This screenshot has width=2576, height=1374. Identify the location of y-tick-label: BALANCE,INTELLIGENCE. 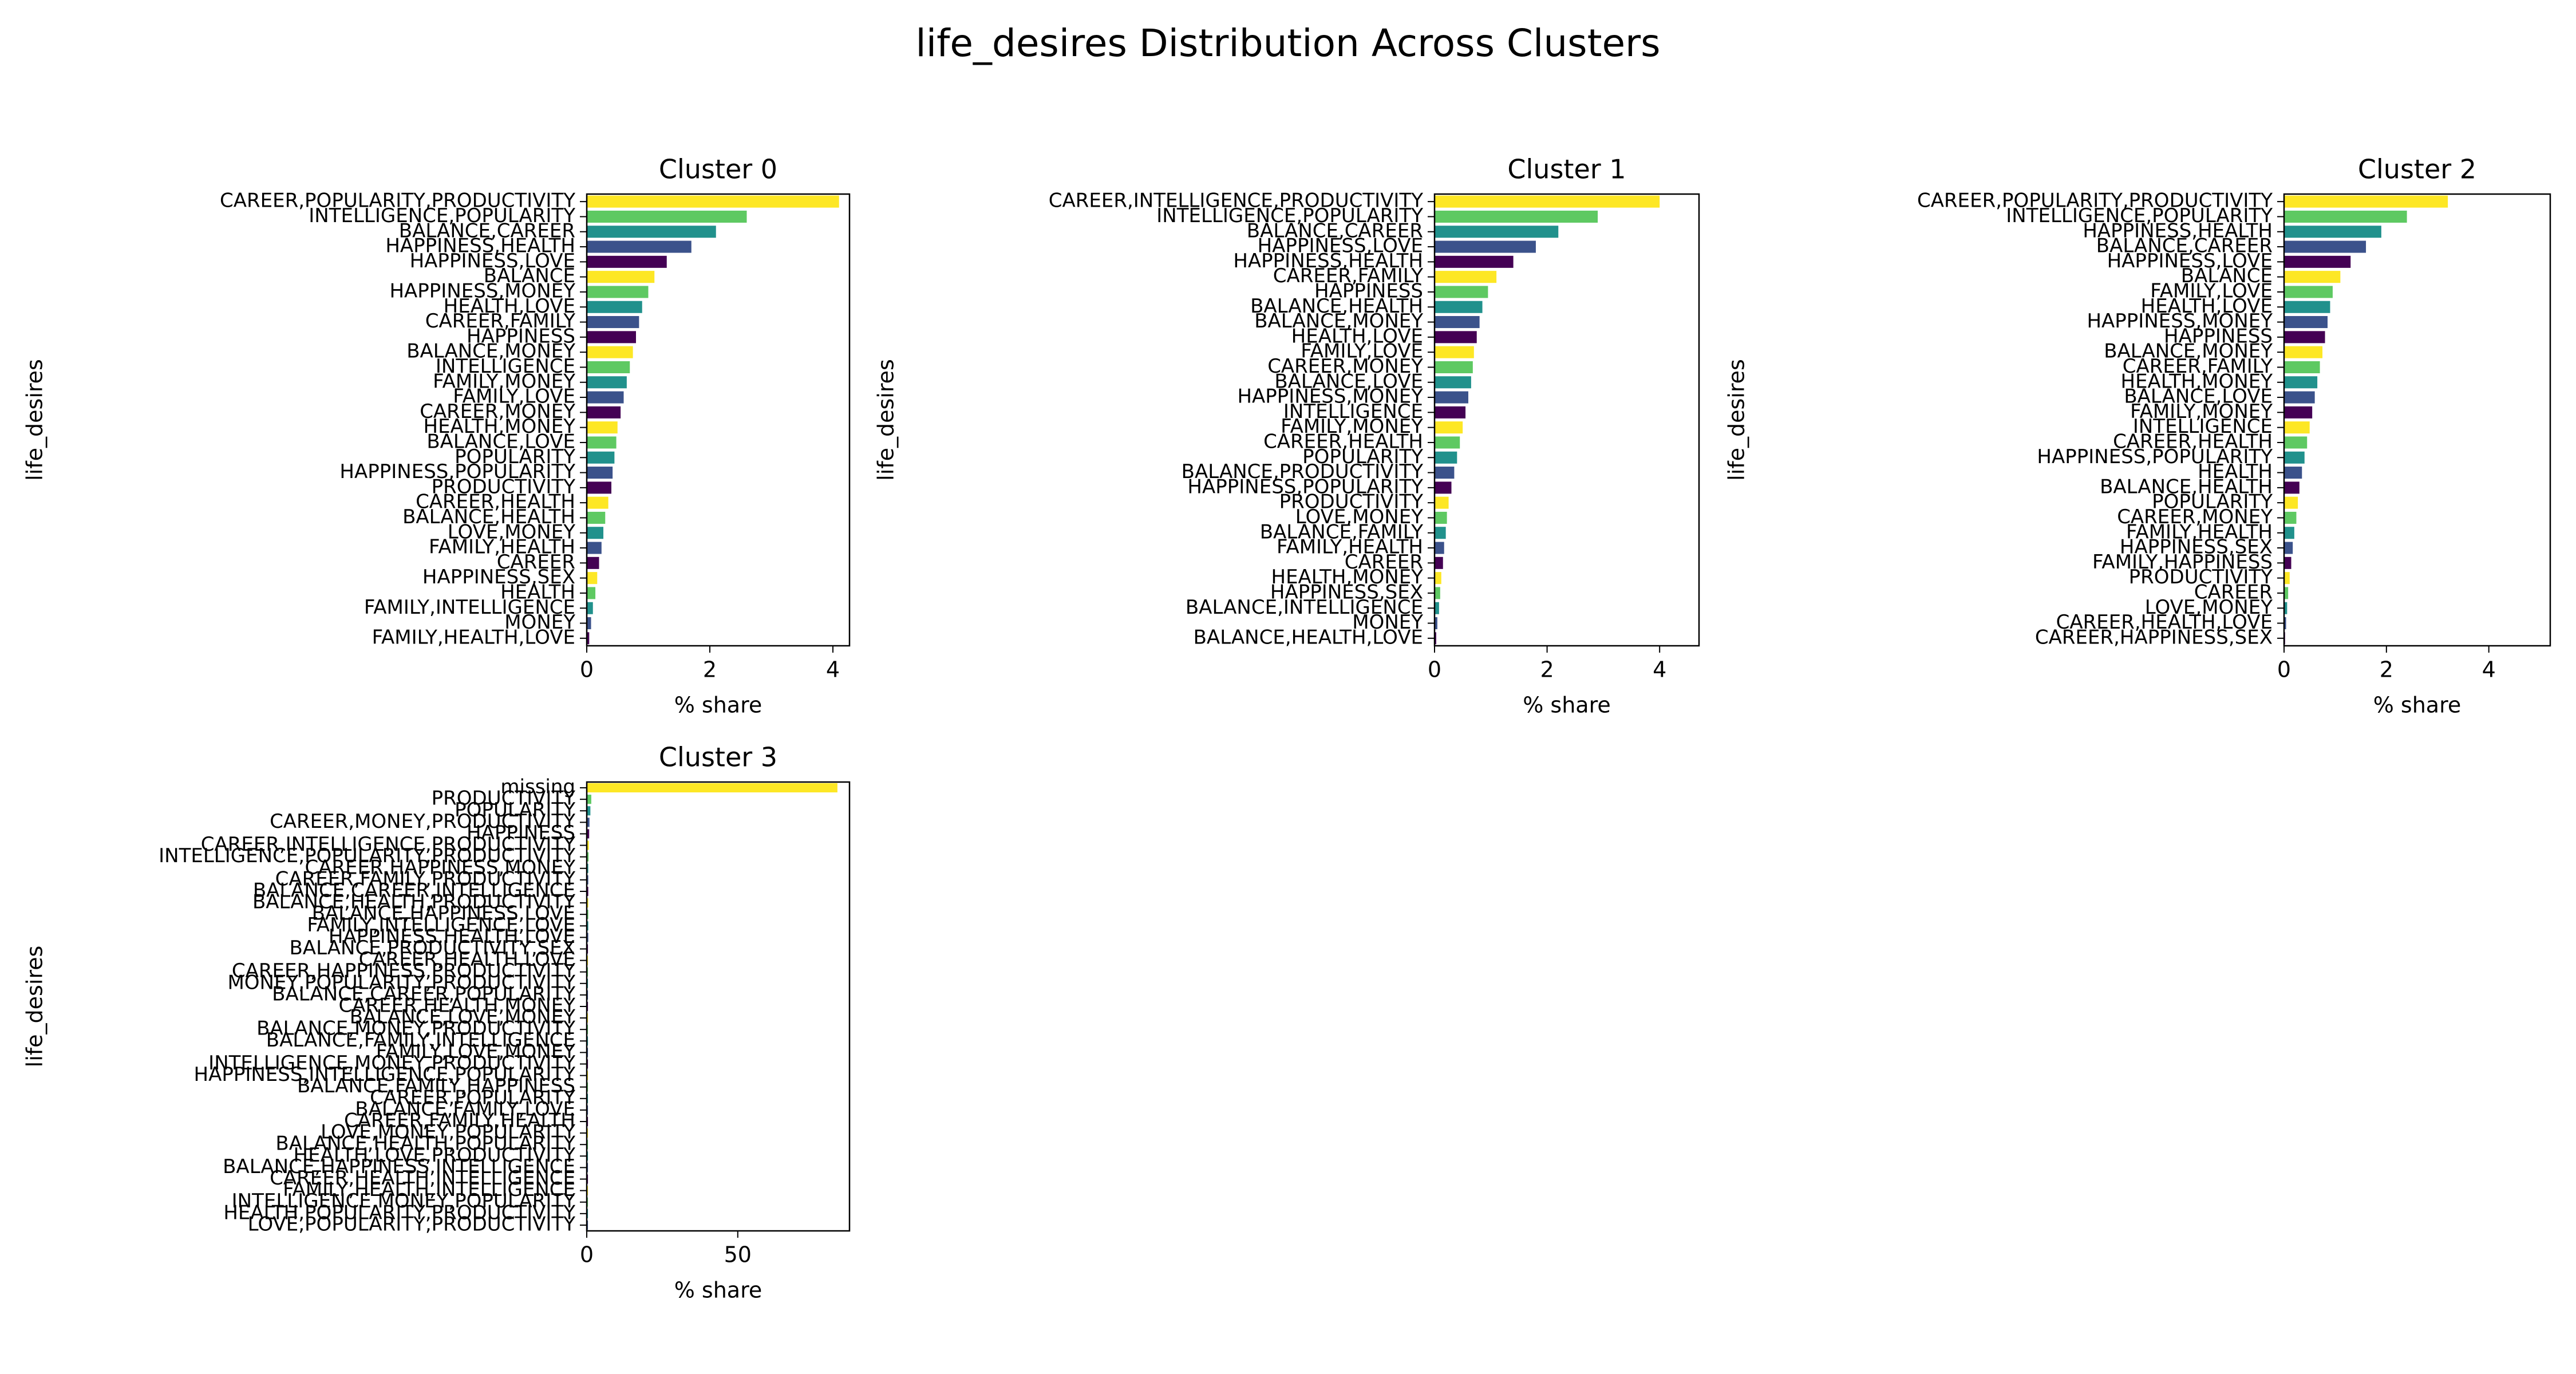
(1304, 607).